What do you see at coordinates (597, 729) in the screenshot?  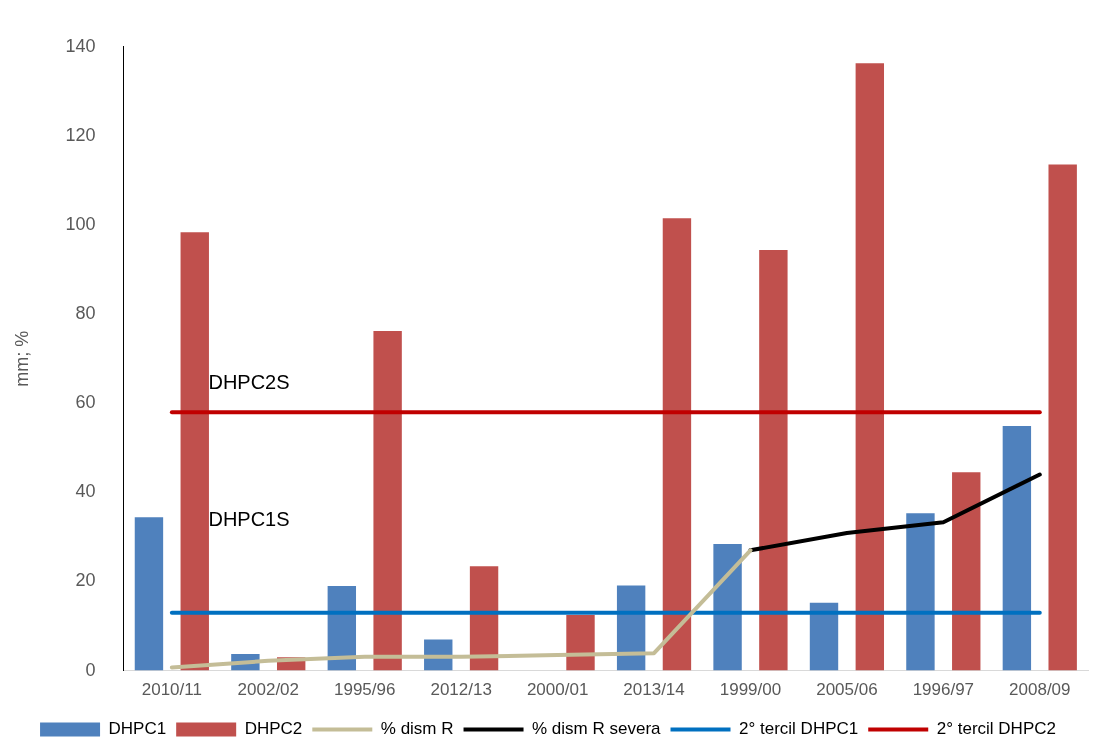 I see `legend-label: % dism R severa` at bounding box center [597, 729].